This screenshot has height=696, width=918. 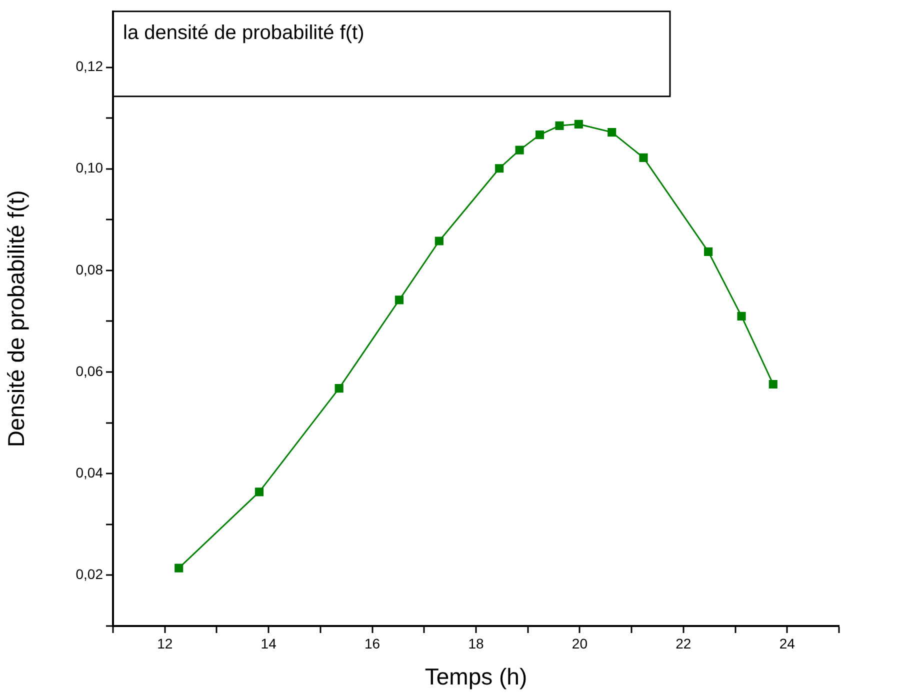 I want to click on x-tick-label: 14, so click(x=268, y=643).